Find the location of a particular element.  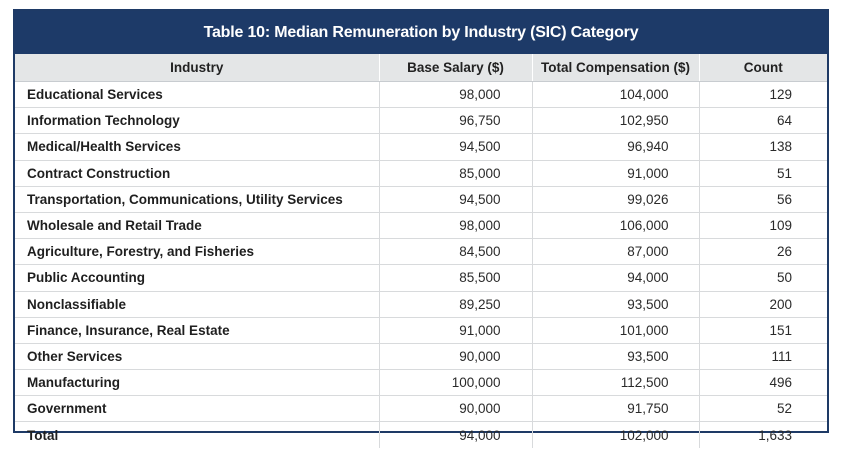

cell-industry: Manufacturing is located at coordinates (197, 383).